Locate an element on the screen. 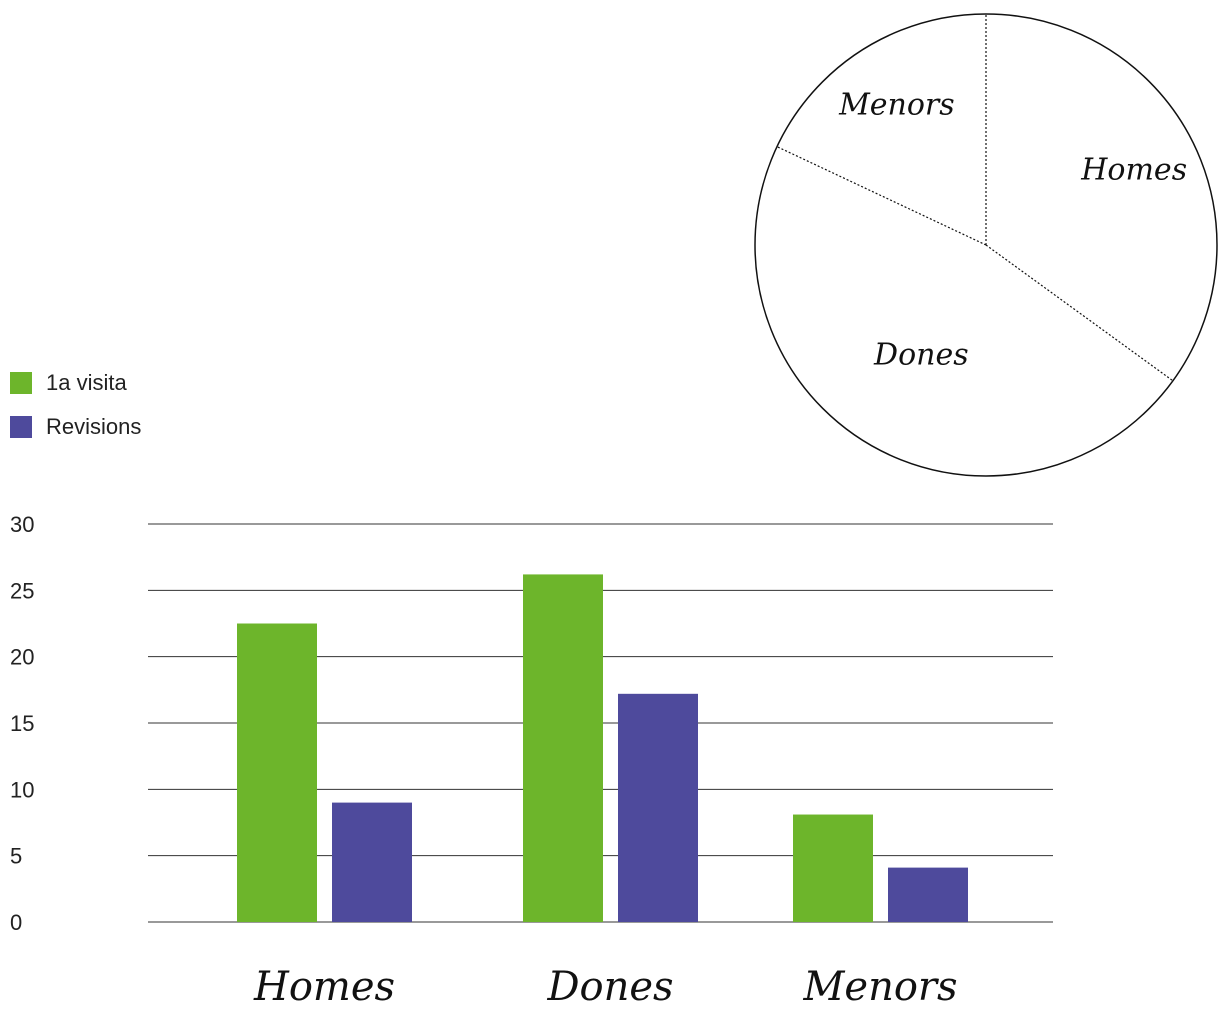 The height and width of the screenshot is (1012, 1219). x-category-labels: Homes Dones Menors is located at coordinates (605, 987).